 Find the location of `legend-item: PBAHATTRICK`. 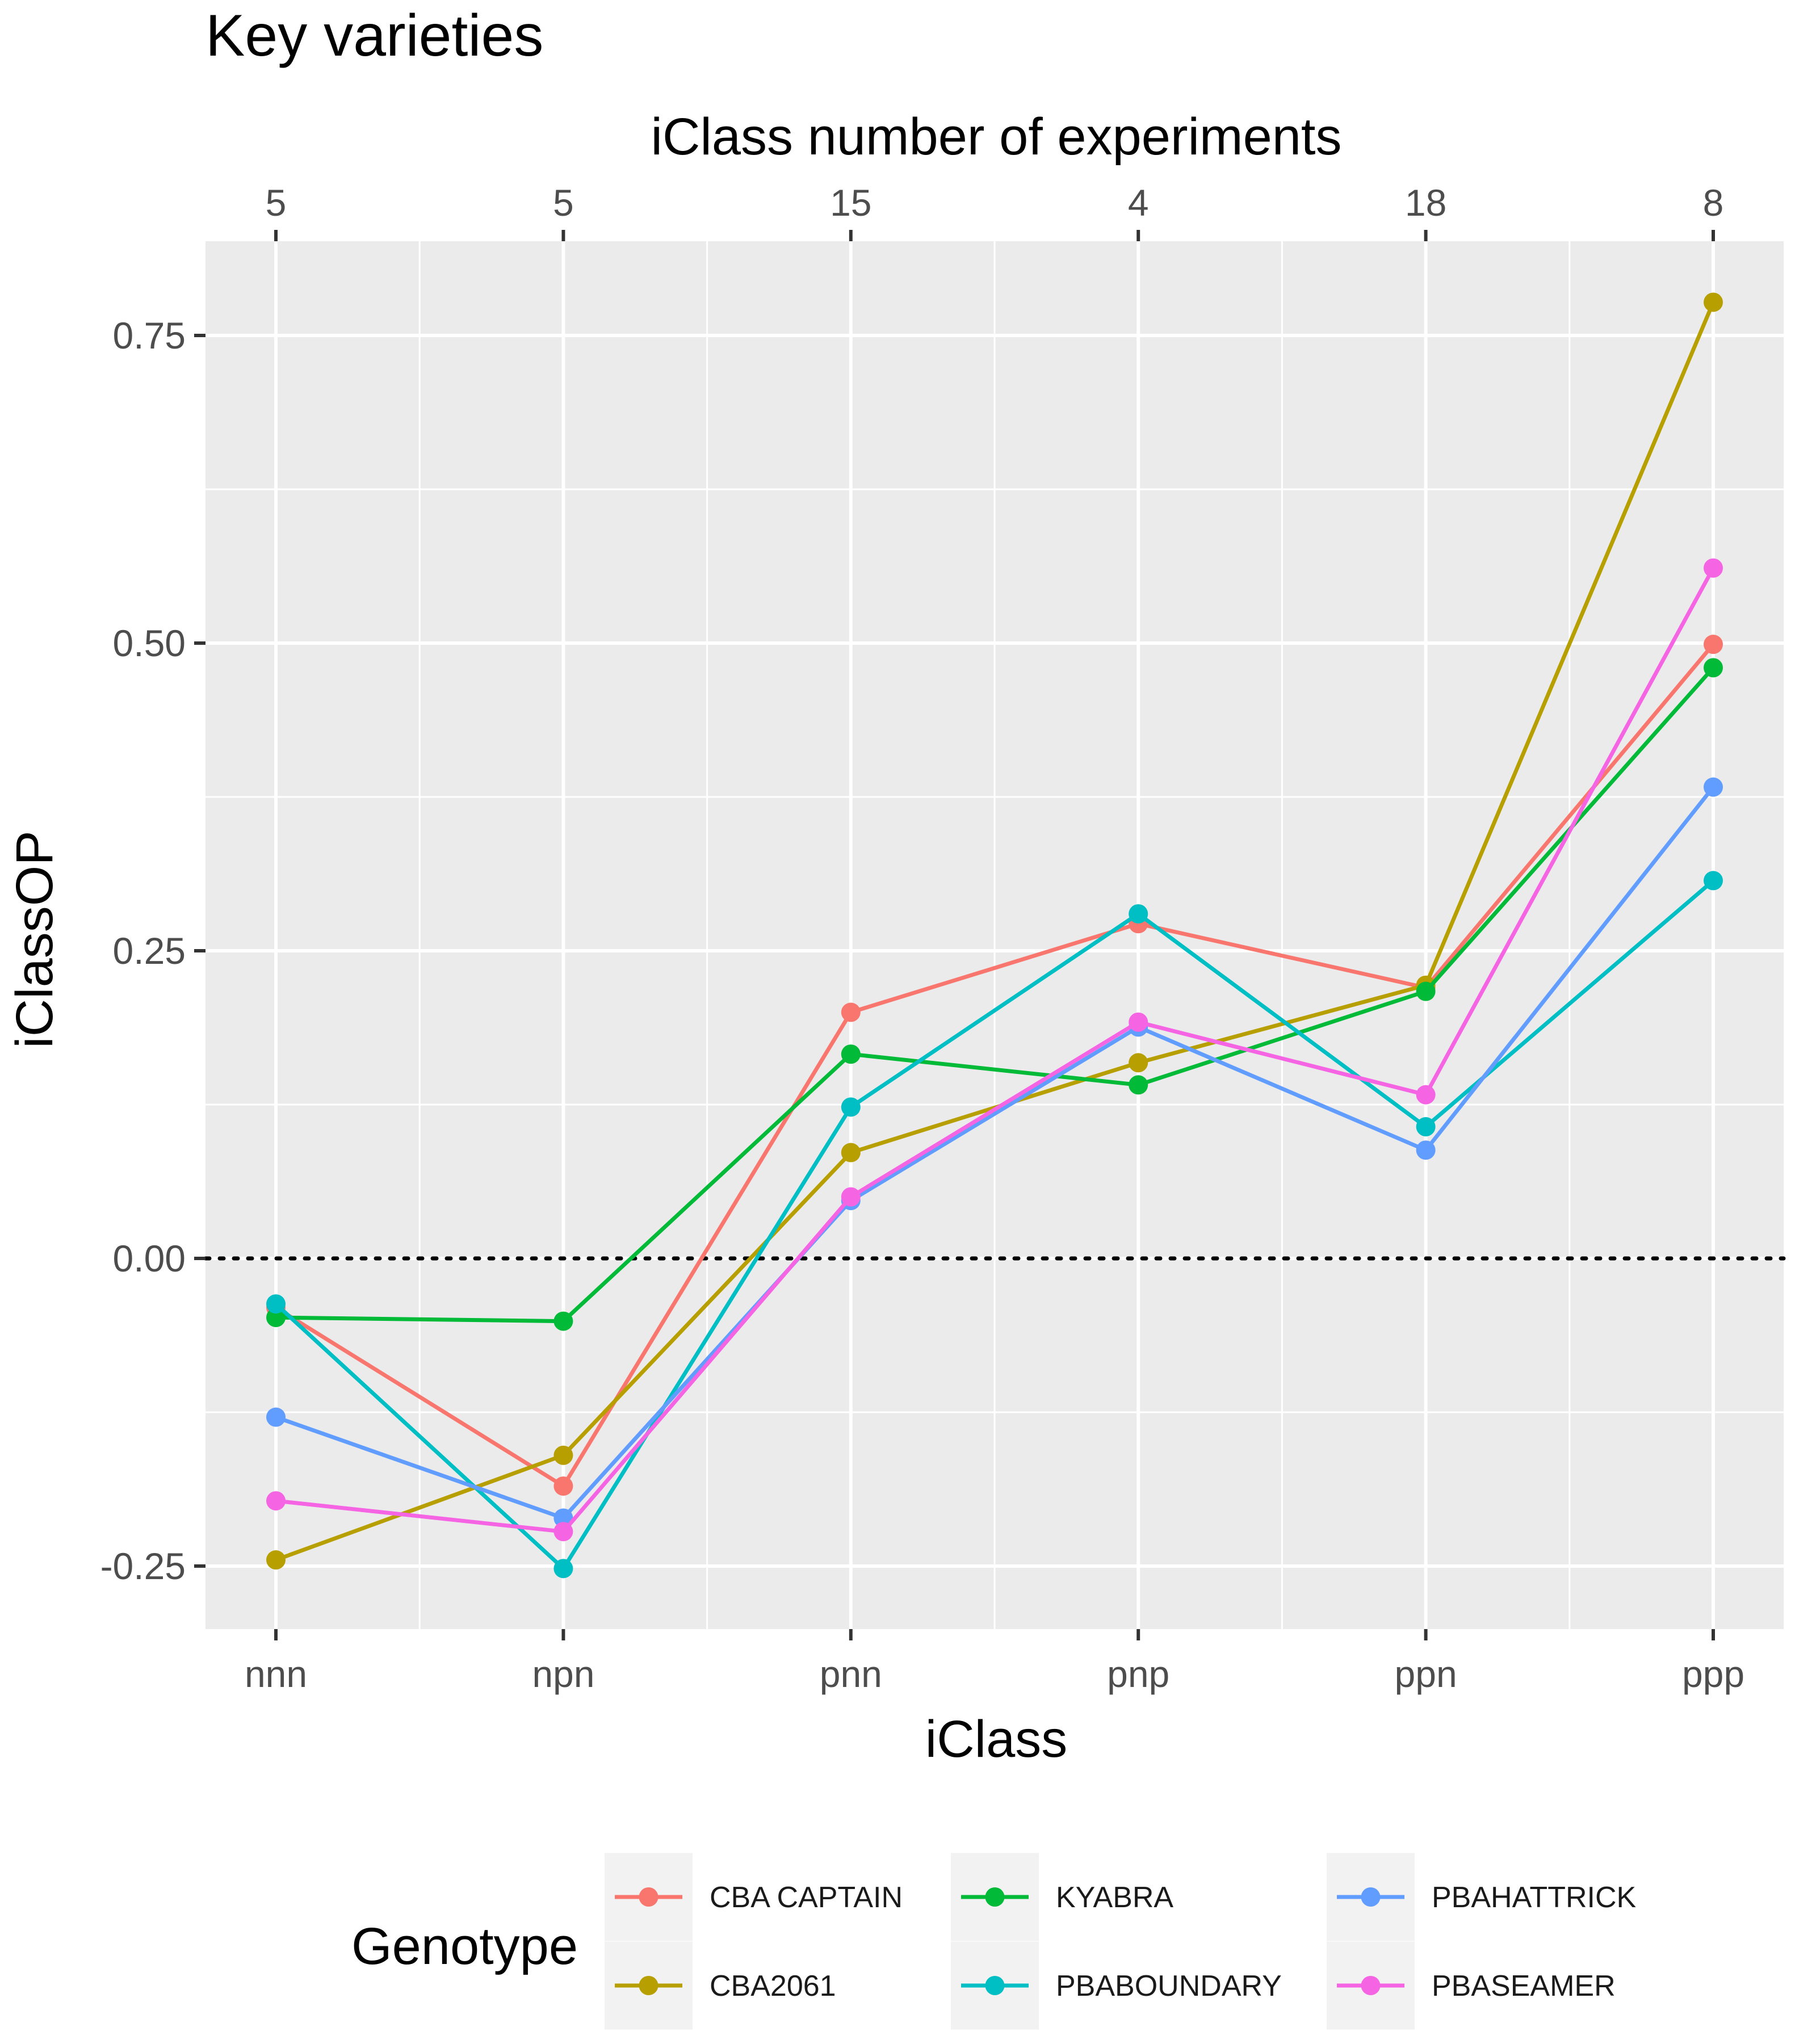

legend-item: PBAHATTRICK is located at coordinates (1482, 1897).